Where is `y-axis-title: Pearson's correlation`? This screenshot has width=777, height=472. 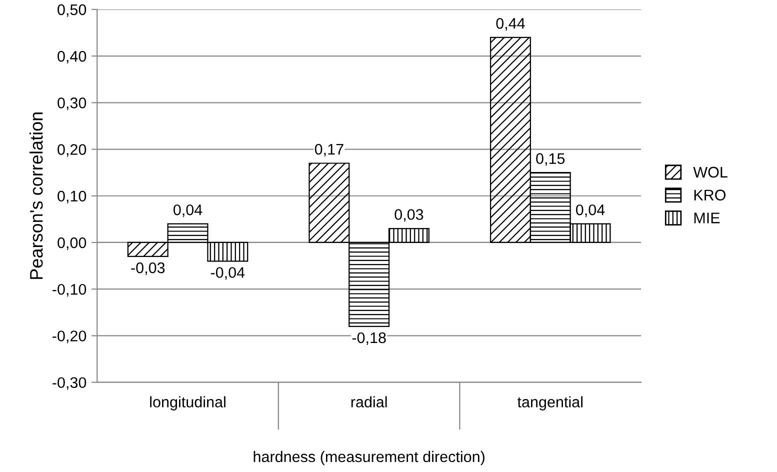 y-axis-title: Pearson's correlation is located at coordinates (36, 195).